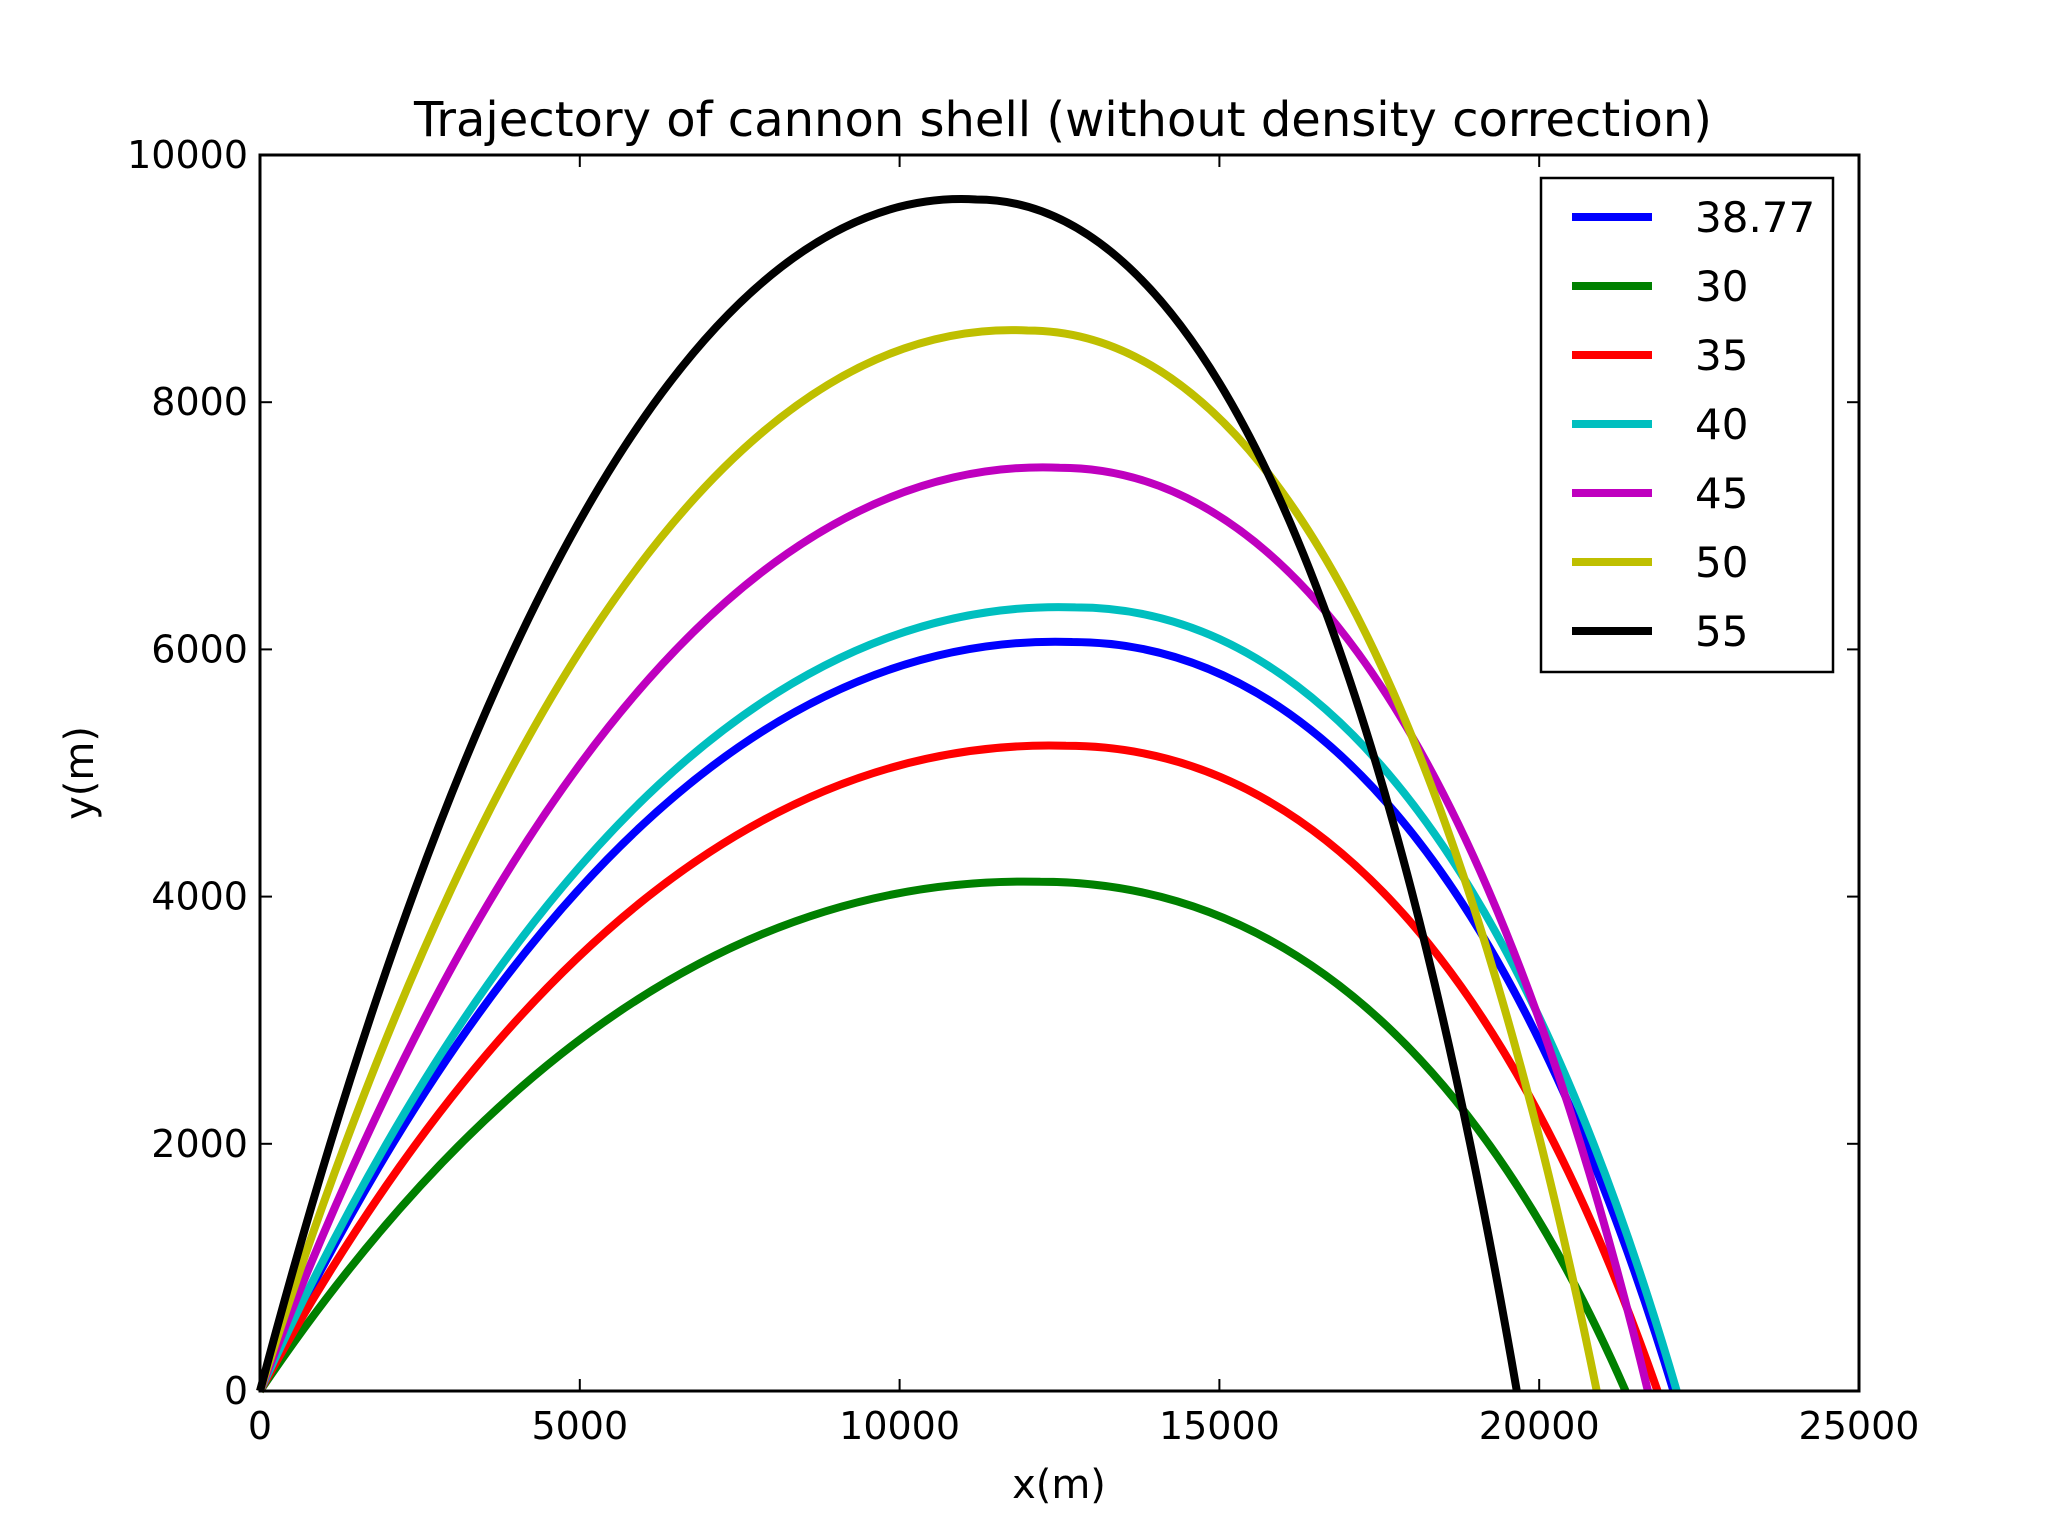 The image size is (2048, 1536). Describe the element at coordinates (1755, 217) in the screenshot. I see `legend-label-38-77: 38.77` at that location.